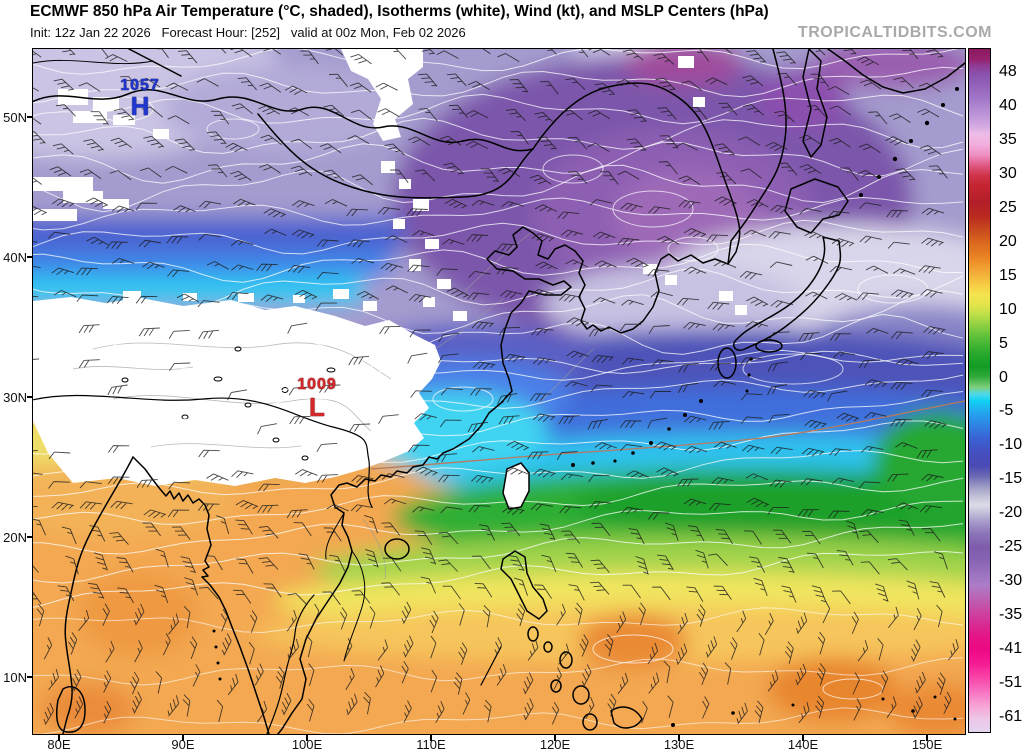 The image size is (1024, 756). Describe the element at coordinates (15, 257) in the screenshot. I see `lat-tick-label: 40N` at that location.